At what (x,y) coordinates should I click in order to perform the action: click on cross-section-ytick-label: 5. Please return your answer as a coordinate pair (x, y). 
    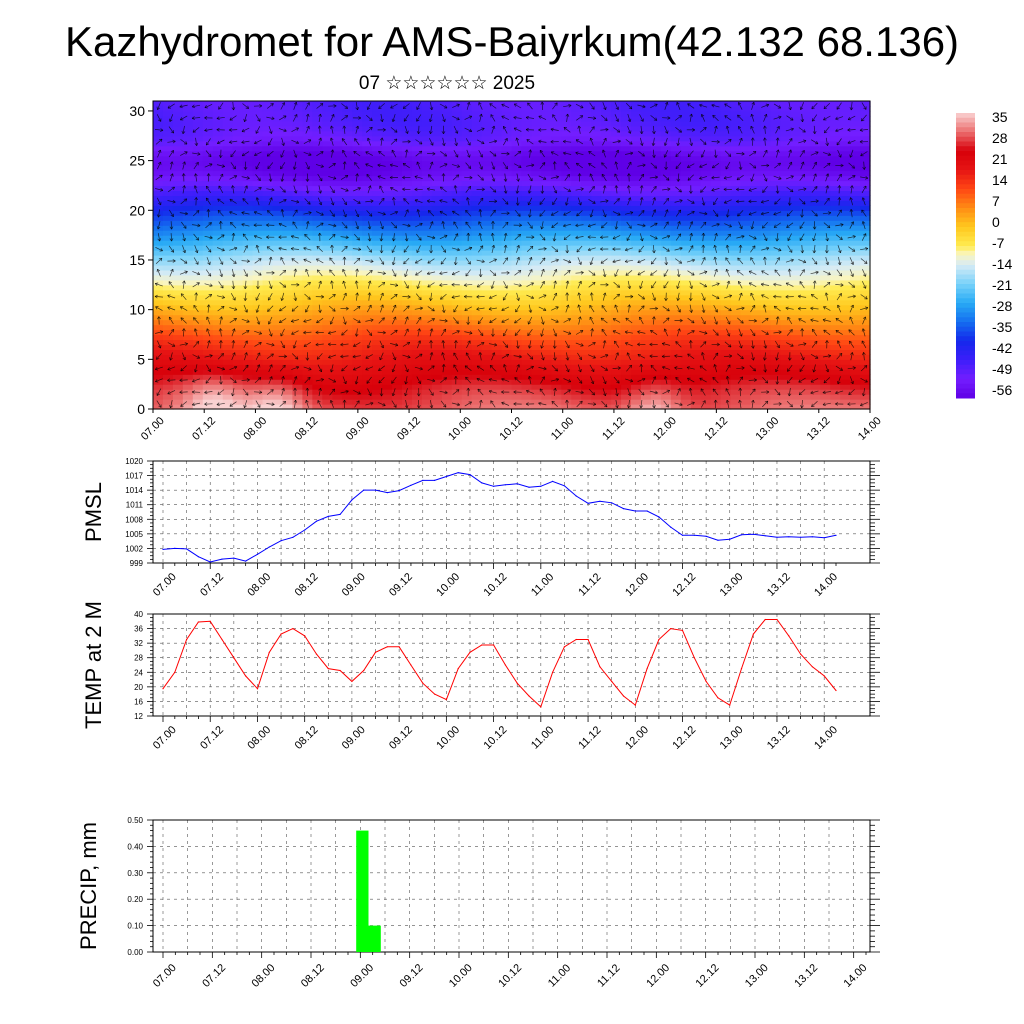
    Looking at the image, I should click on (141, 359).